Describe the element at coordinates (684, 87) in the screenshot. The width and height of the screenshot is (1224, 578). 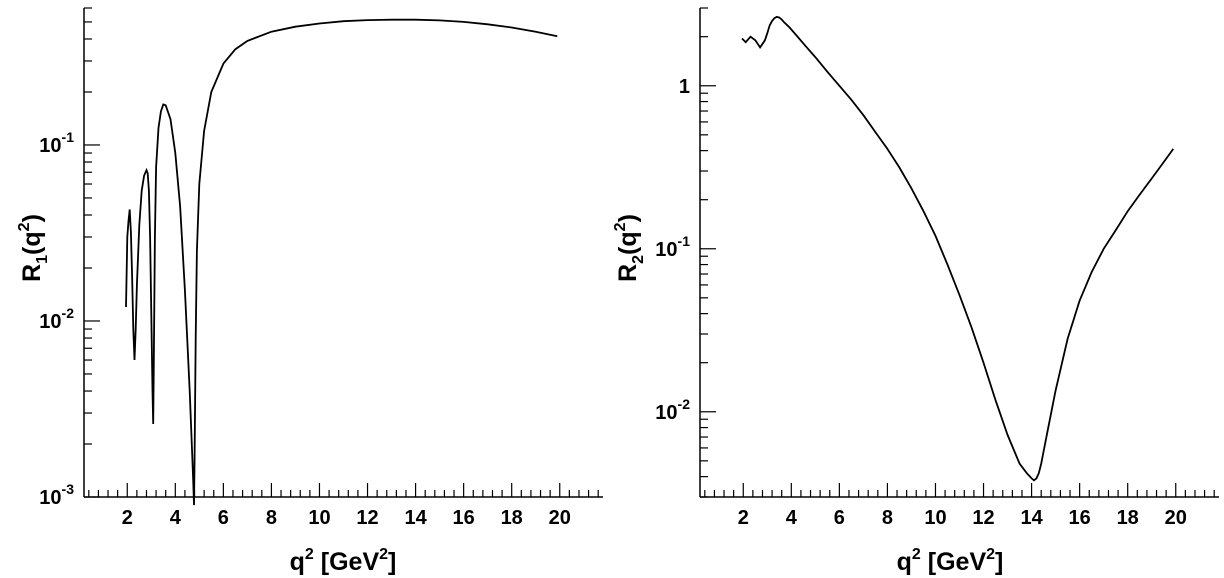
I see `y-tick-label: 1` at that location.